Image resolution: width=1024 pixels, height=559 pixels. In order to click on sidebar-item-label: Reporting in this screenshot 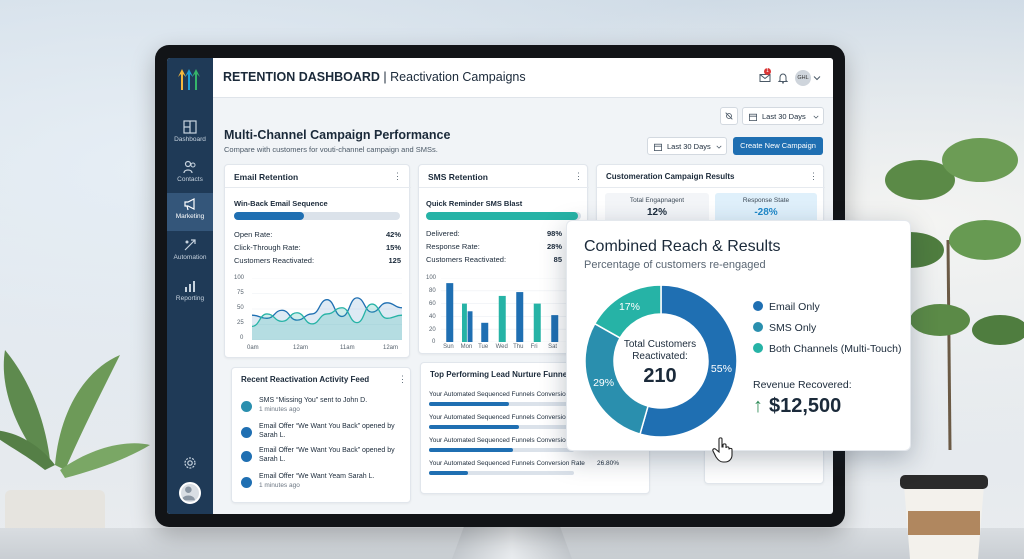, I will do `click(190, 298)`.